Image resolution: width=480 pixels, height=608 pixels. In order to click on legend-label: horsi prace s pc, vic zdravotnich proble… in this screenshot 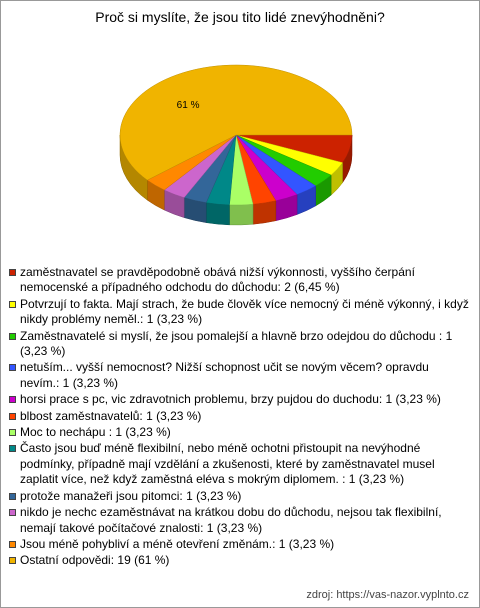, I will do `click(230, 399)`.